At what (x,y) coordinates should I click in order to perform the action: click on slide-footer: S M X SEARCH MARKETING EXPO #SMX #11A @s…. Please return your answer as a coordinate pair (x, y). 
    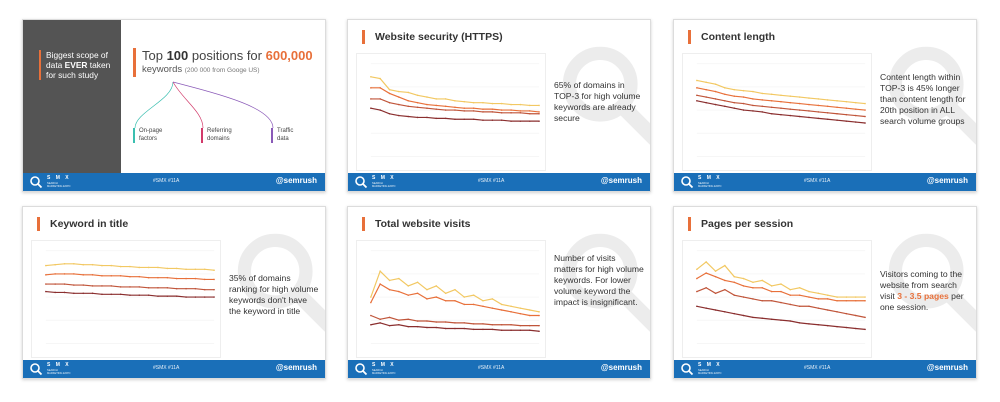
    Looking at the image, I should click on (174, 369).